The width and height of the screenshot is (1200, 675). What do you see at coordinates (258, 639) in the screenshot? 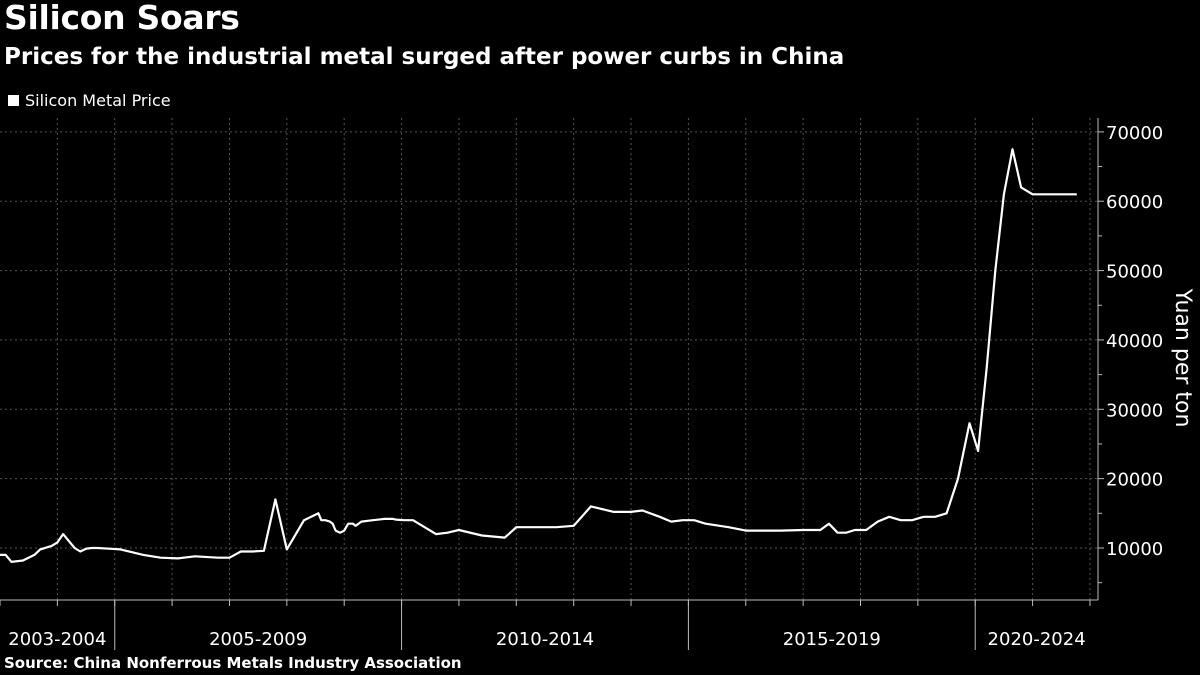
I see `x-period-label: 2005-2009` at bounding box center [258, 639].